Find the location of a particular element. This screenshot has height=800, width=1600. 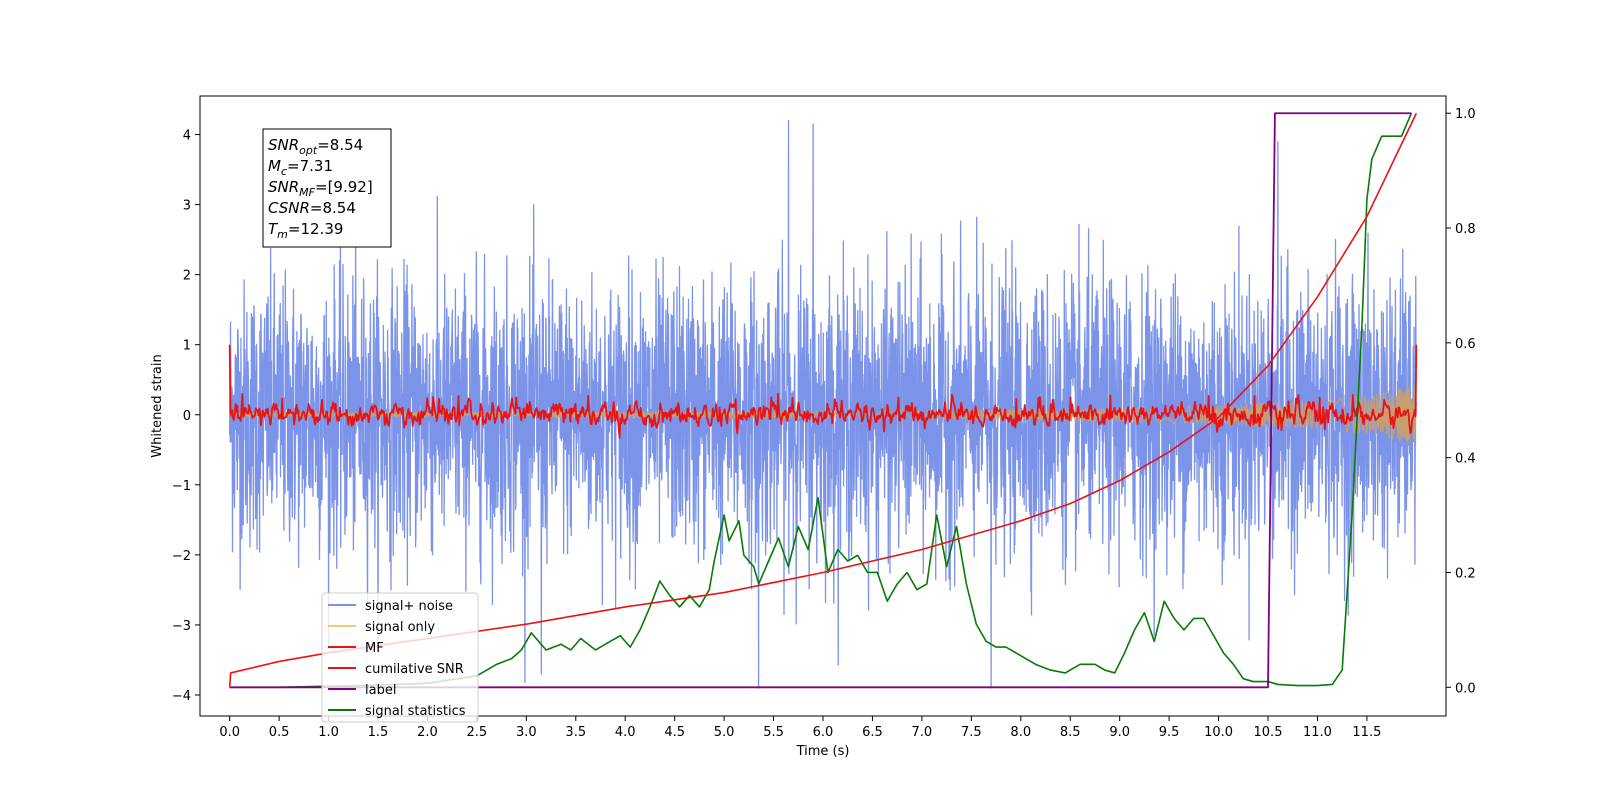

x-tick-label: 4.0 is located at coordinates (625, 732).